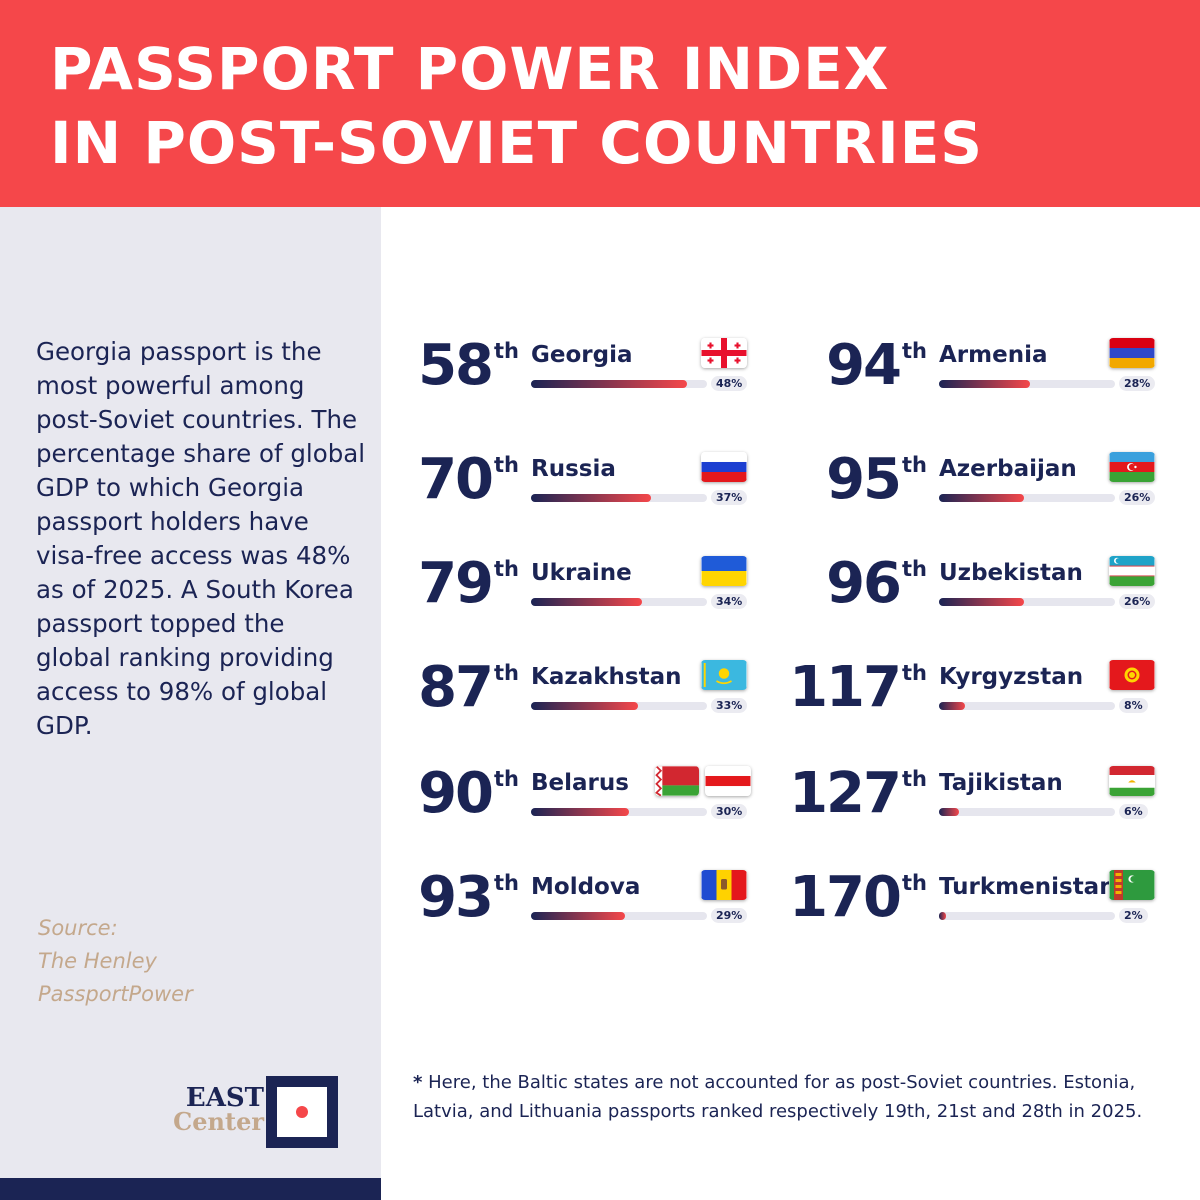 The height and width of the screenshot is (1200, 1200). I want to click on rank-label: 127th, so click(858, 794).